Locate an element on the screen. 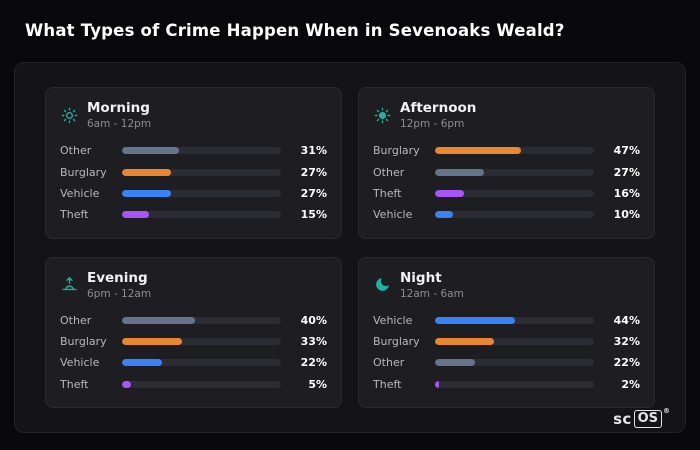 This screenshot has height=450, width=700. bar-row: Theft 5% is located at coordinates (193, 384).